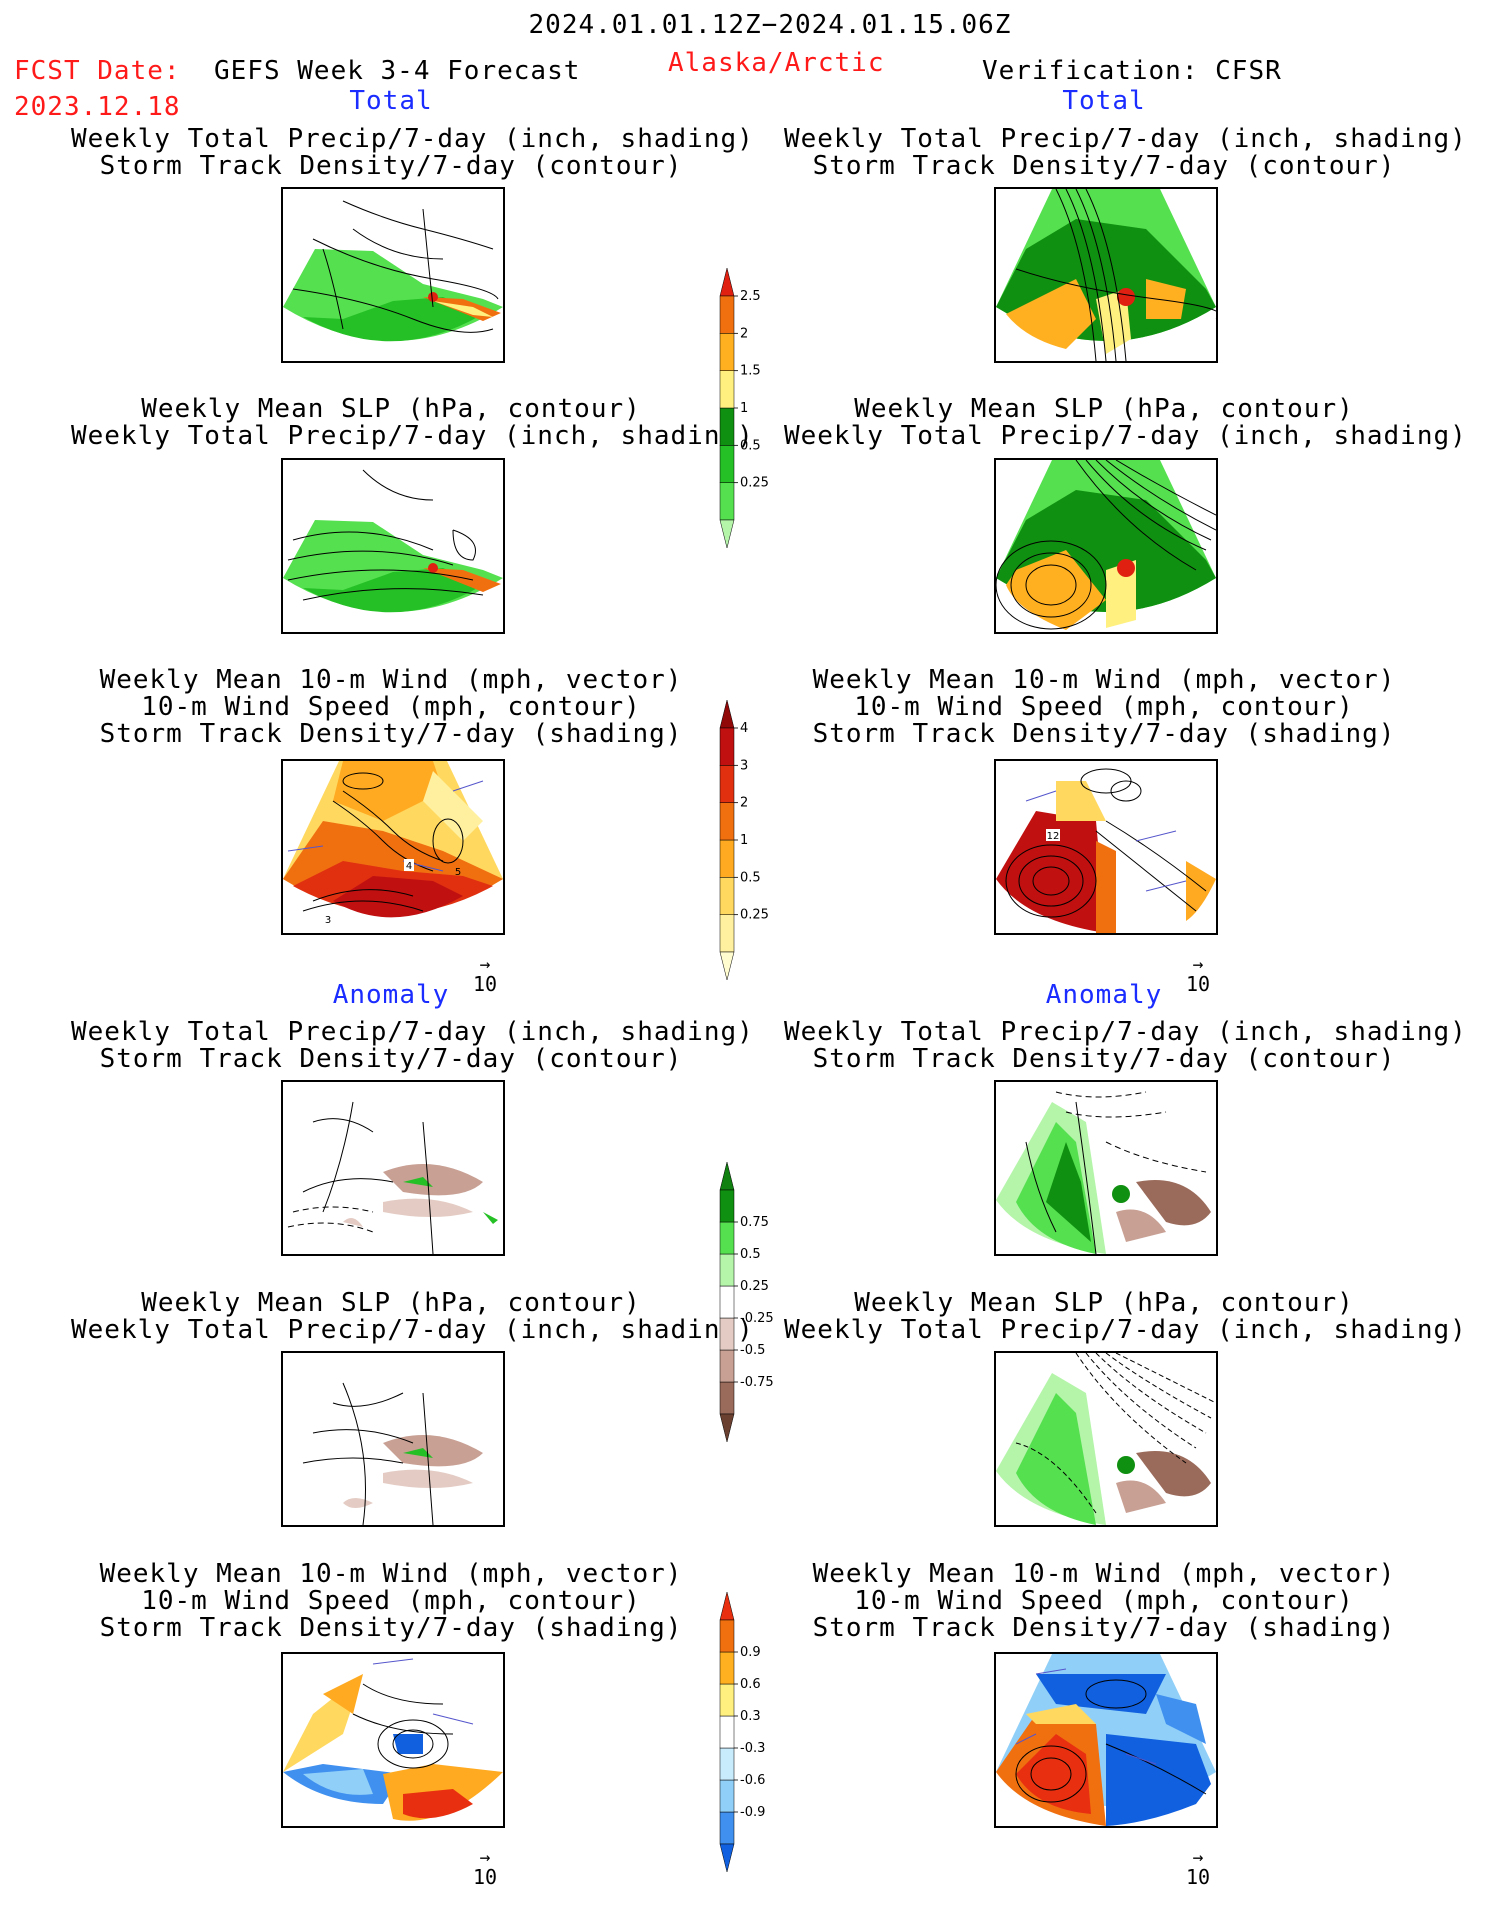  Describe the element at coordinates (776, 63) in the screenshot. I see `region-label: Alaska/Arctic` at that location.